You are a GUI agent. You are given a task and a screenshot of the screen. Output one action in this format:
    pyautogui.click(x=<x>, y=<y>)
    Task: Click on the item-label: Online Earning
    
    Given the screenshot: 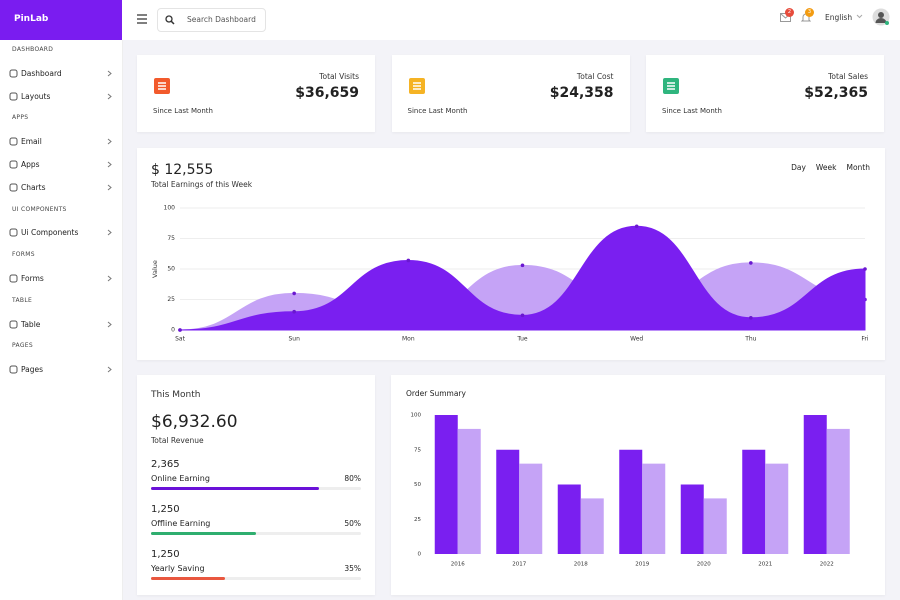 What is the action you would take?
    pyautogui.click(x=180, y=478)
    